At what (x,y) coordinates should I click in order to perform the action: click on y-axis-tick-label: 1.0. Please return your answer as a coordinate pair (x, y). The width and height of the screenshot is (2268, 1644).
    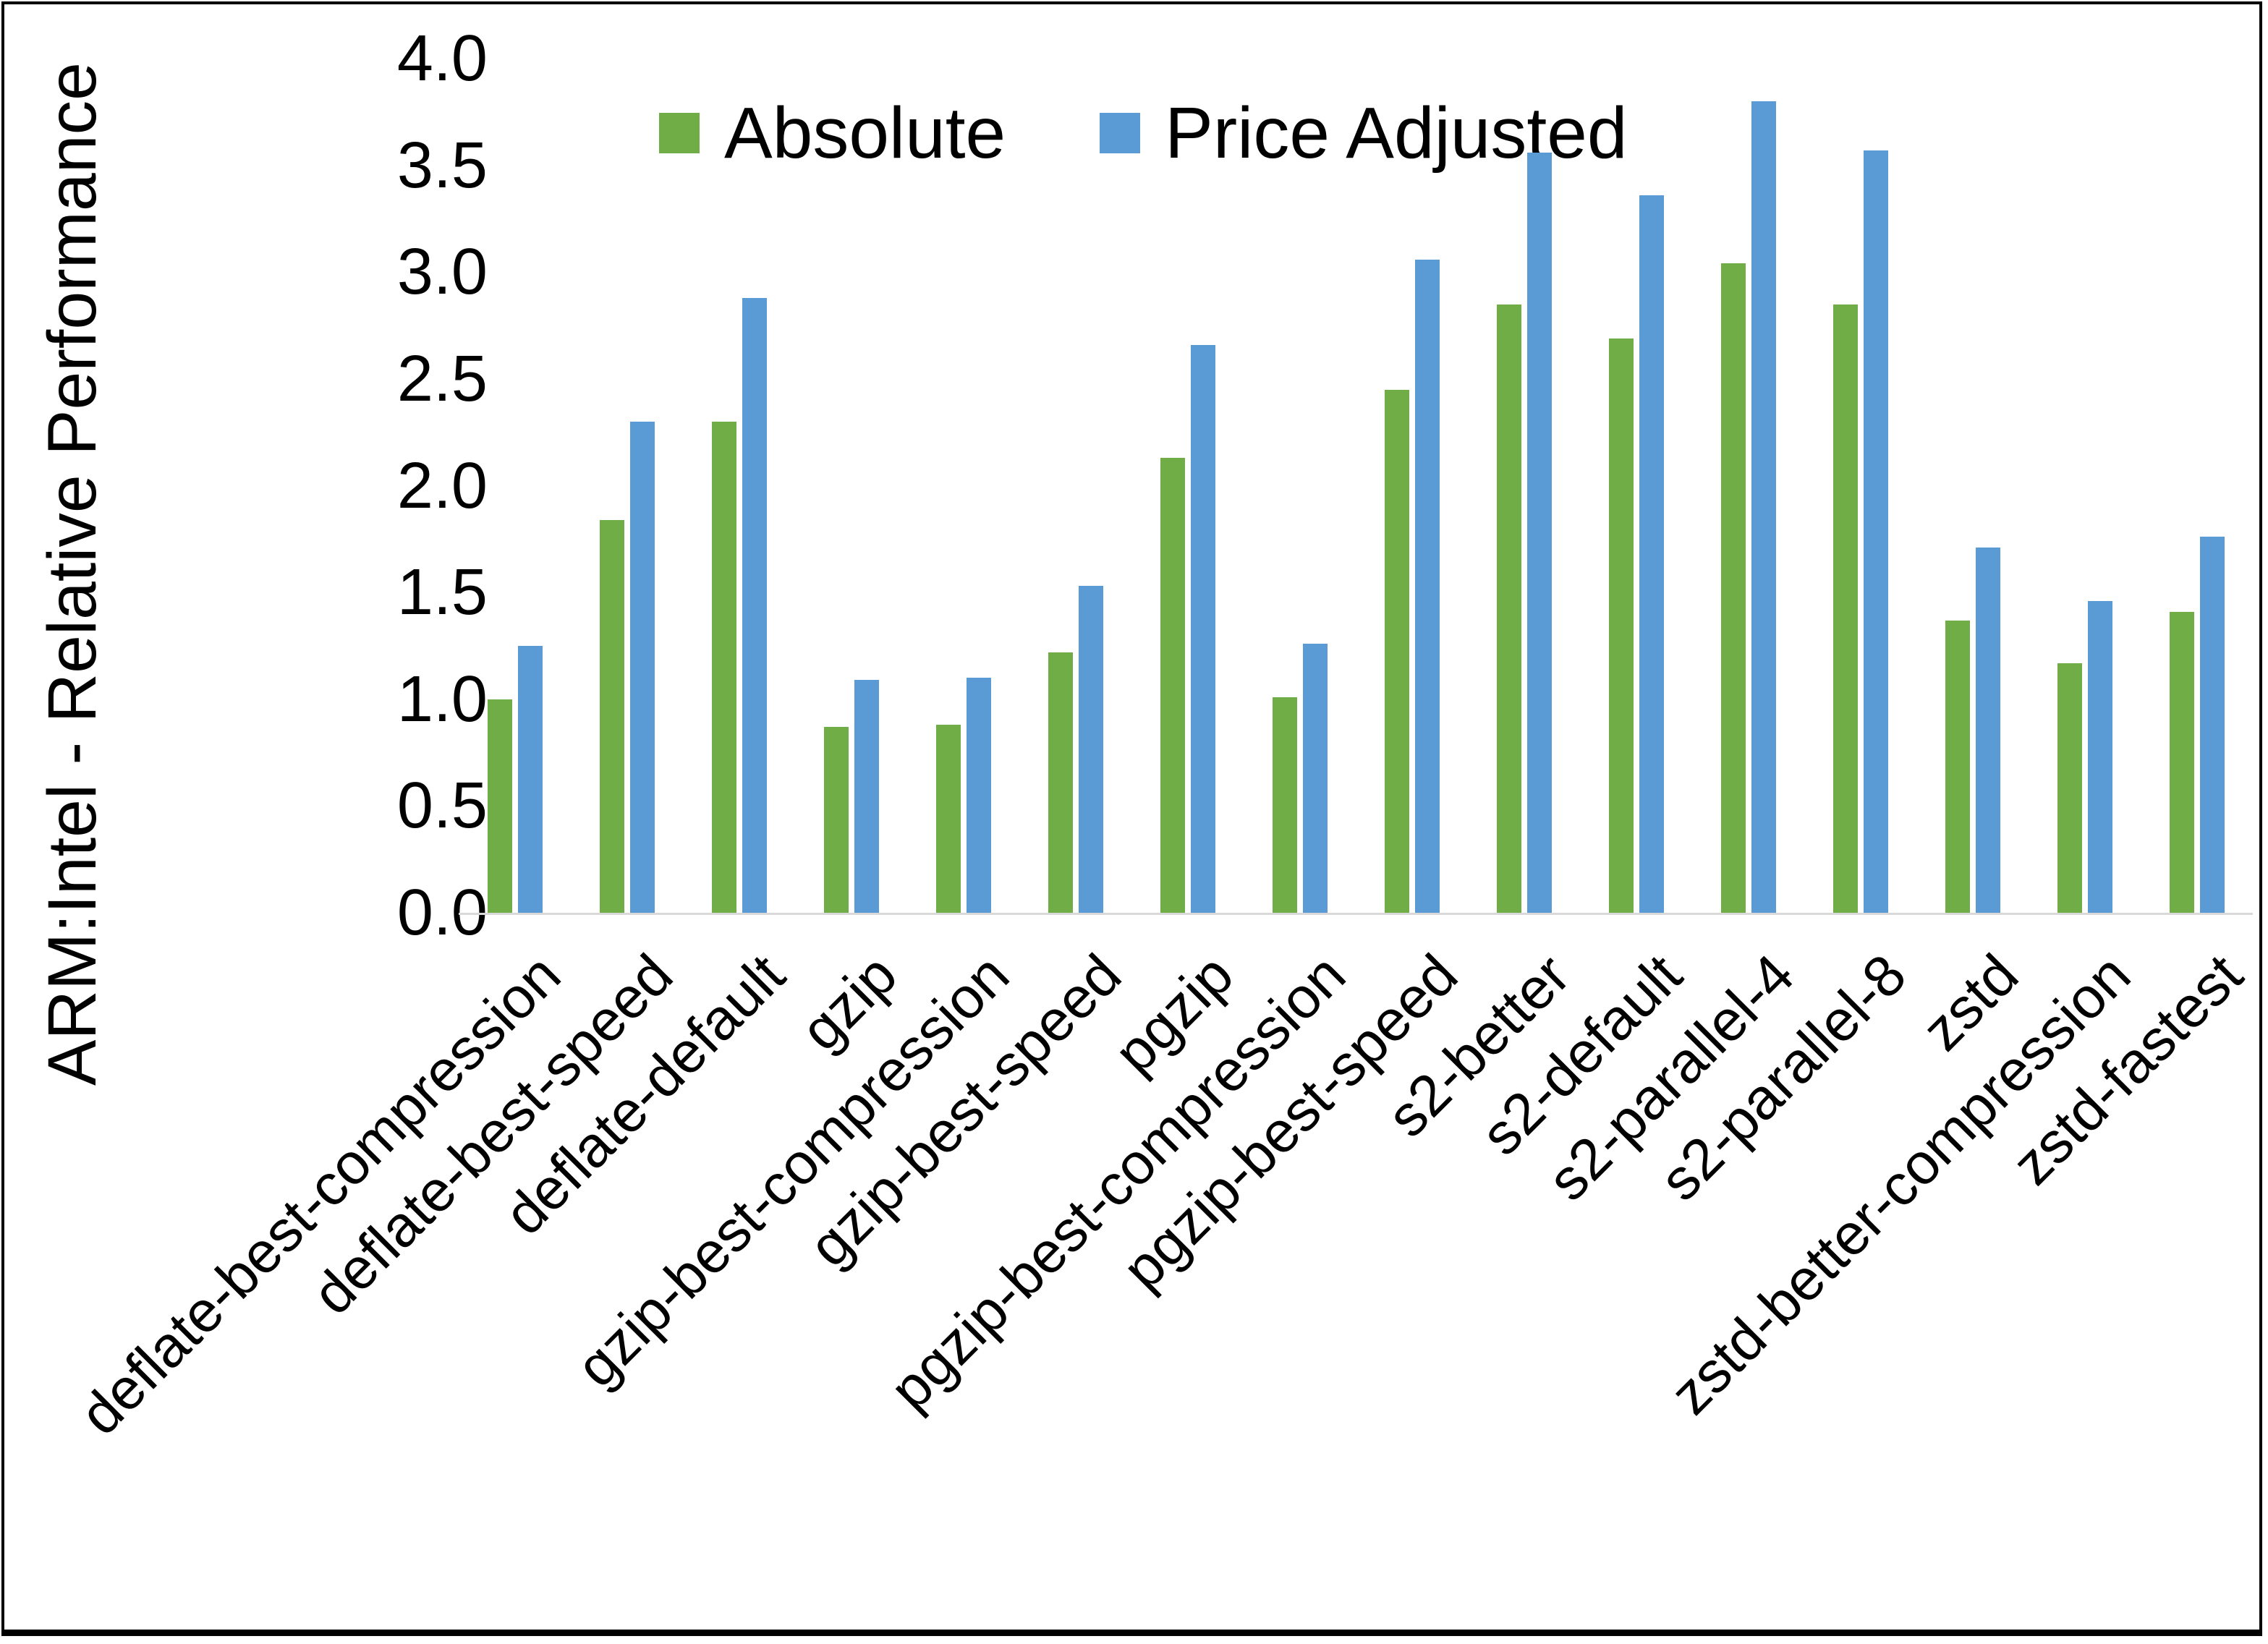
    Looking at the image, I should click on (442, 699).